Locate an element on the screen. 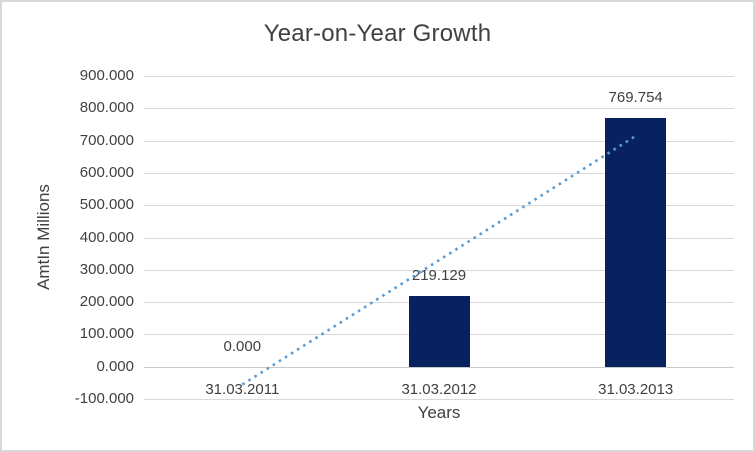  bar-31.03.2013 is located at coordinates (636, 242).